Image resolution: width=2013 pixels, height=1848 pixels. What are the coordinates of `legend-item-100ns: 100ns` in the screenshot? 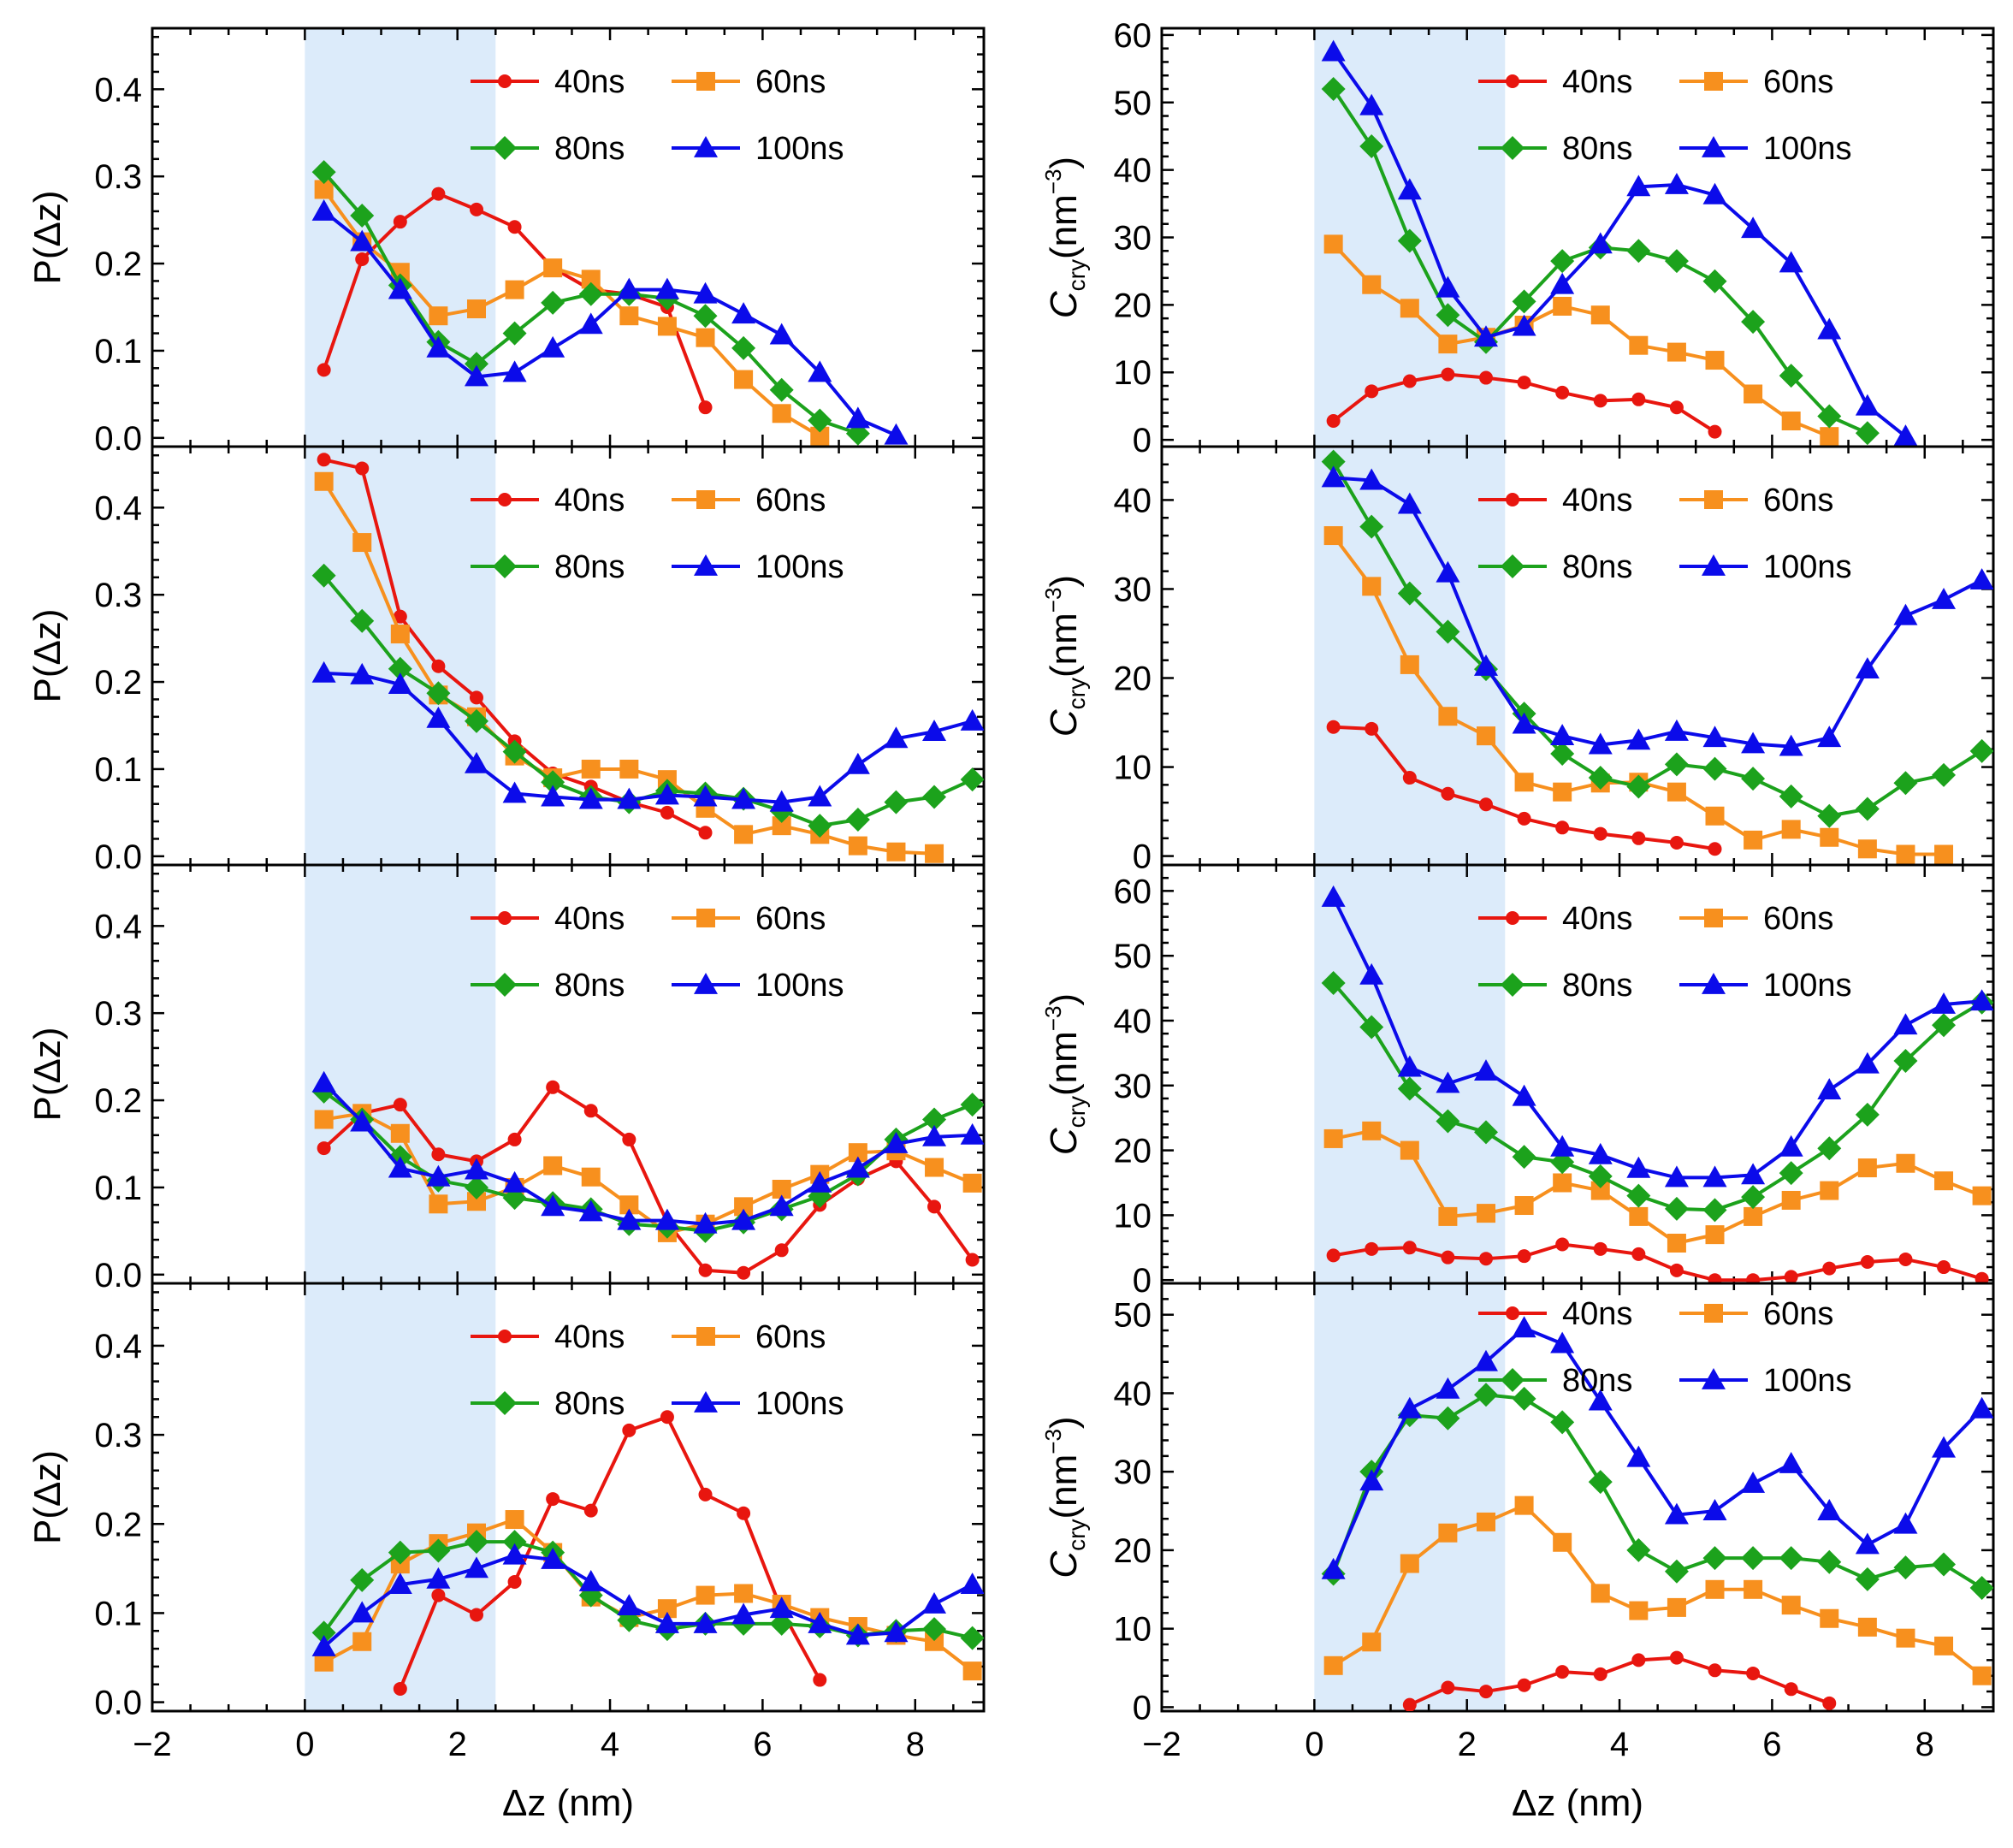 It's located at (758, 149).